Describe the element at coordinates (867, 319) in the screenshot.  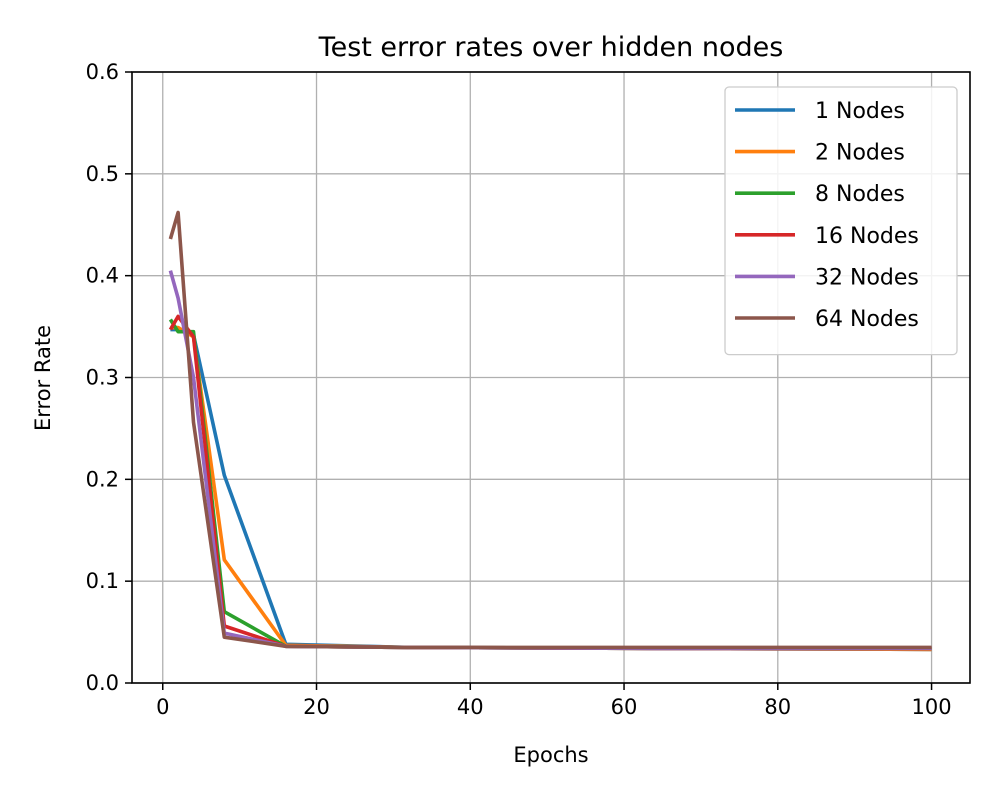
I see `legend-label: 64 Nodes` at that location.